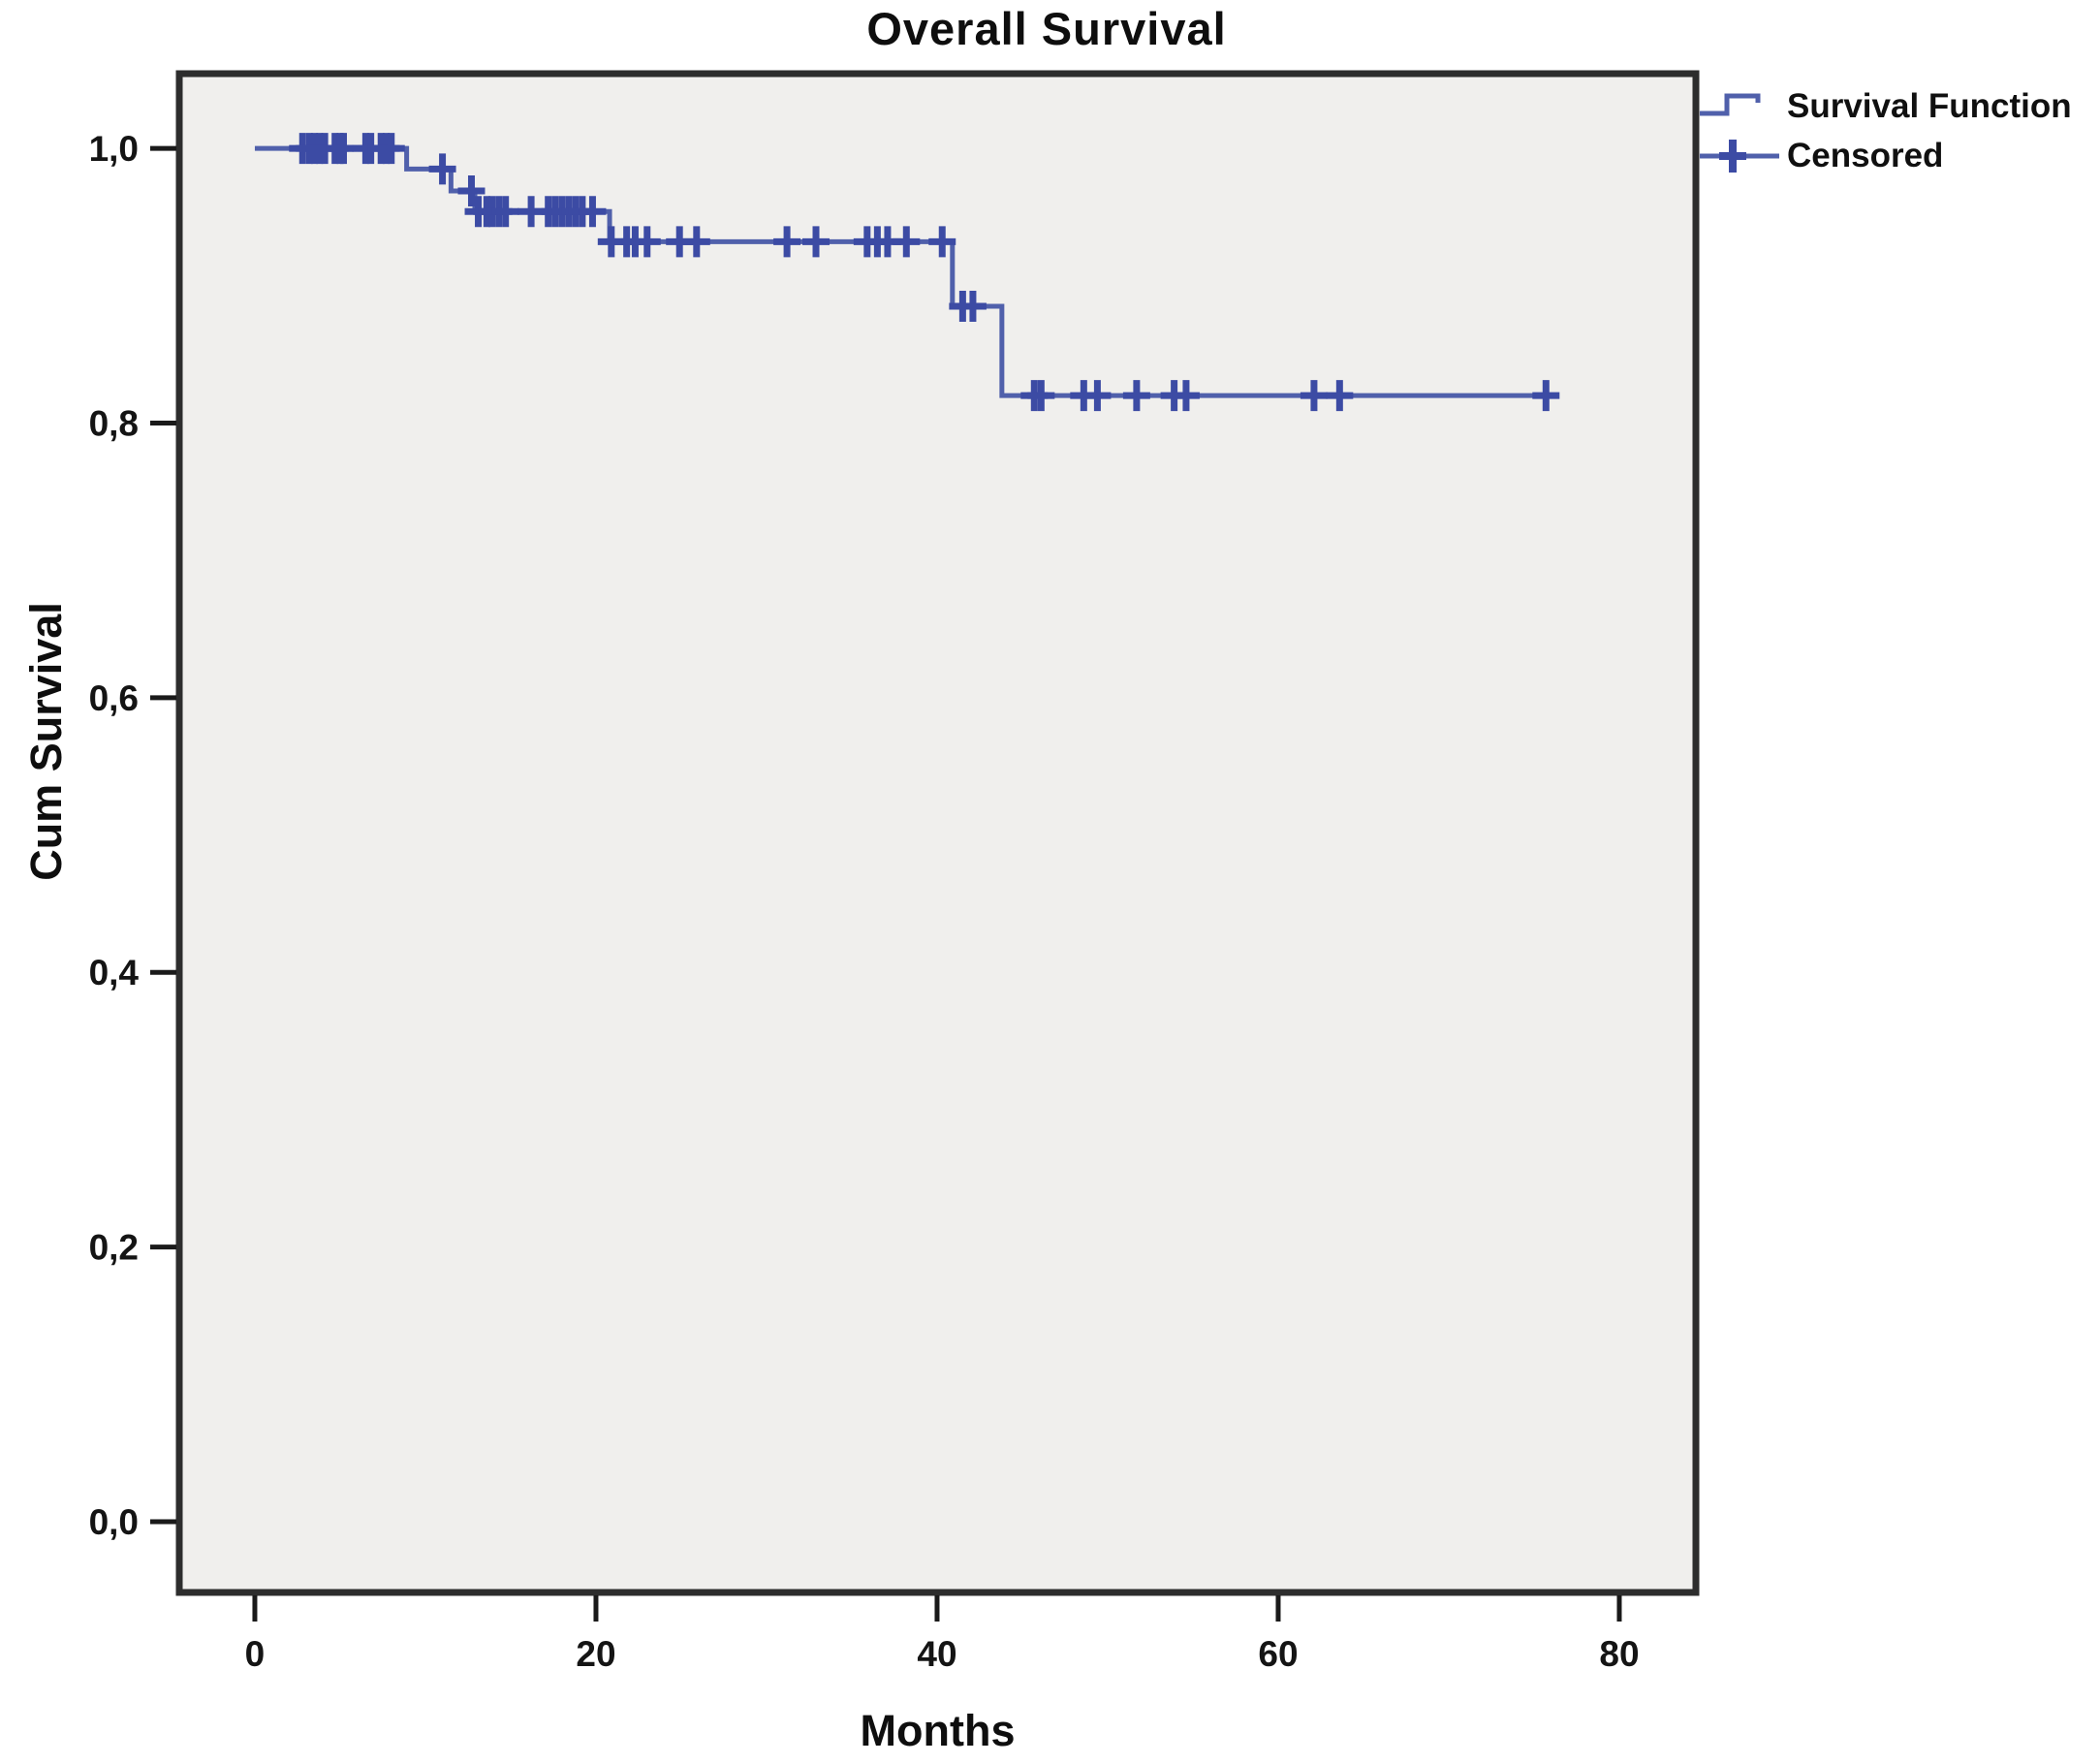 The image size is (2100, 1764). What do you see at coordinates (1046, 29) in the screenshot?
I see `chart-title: Overall Survival` at bounding box center [1046, 29].